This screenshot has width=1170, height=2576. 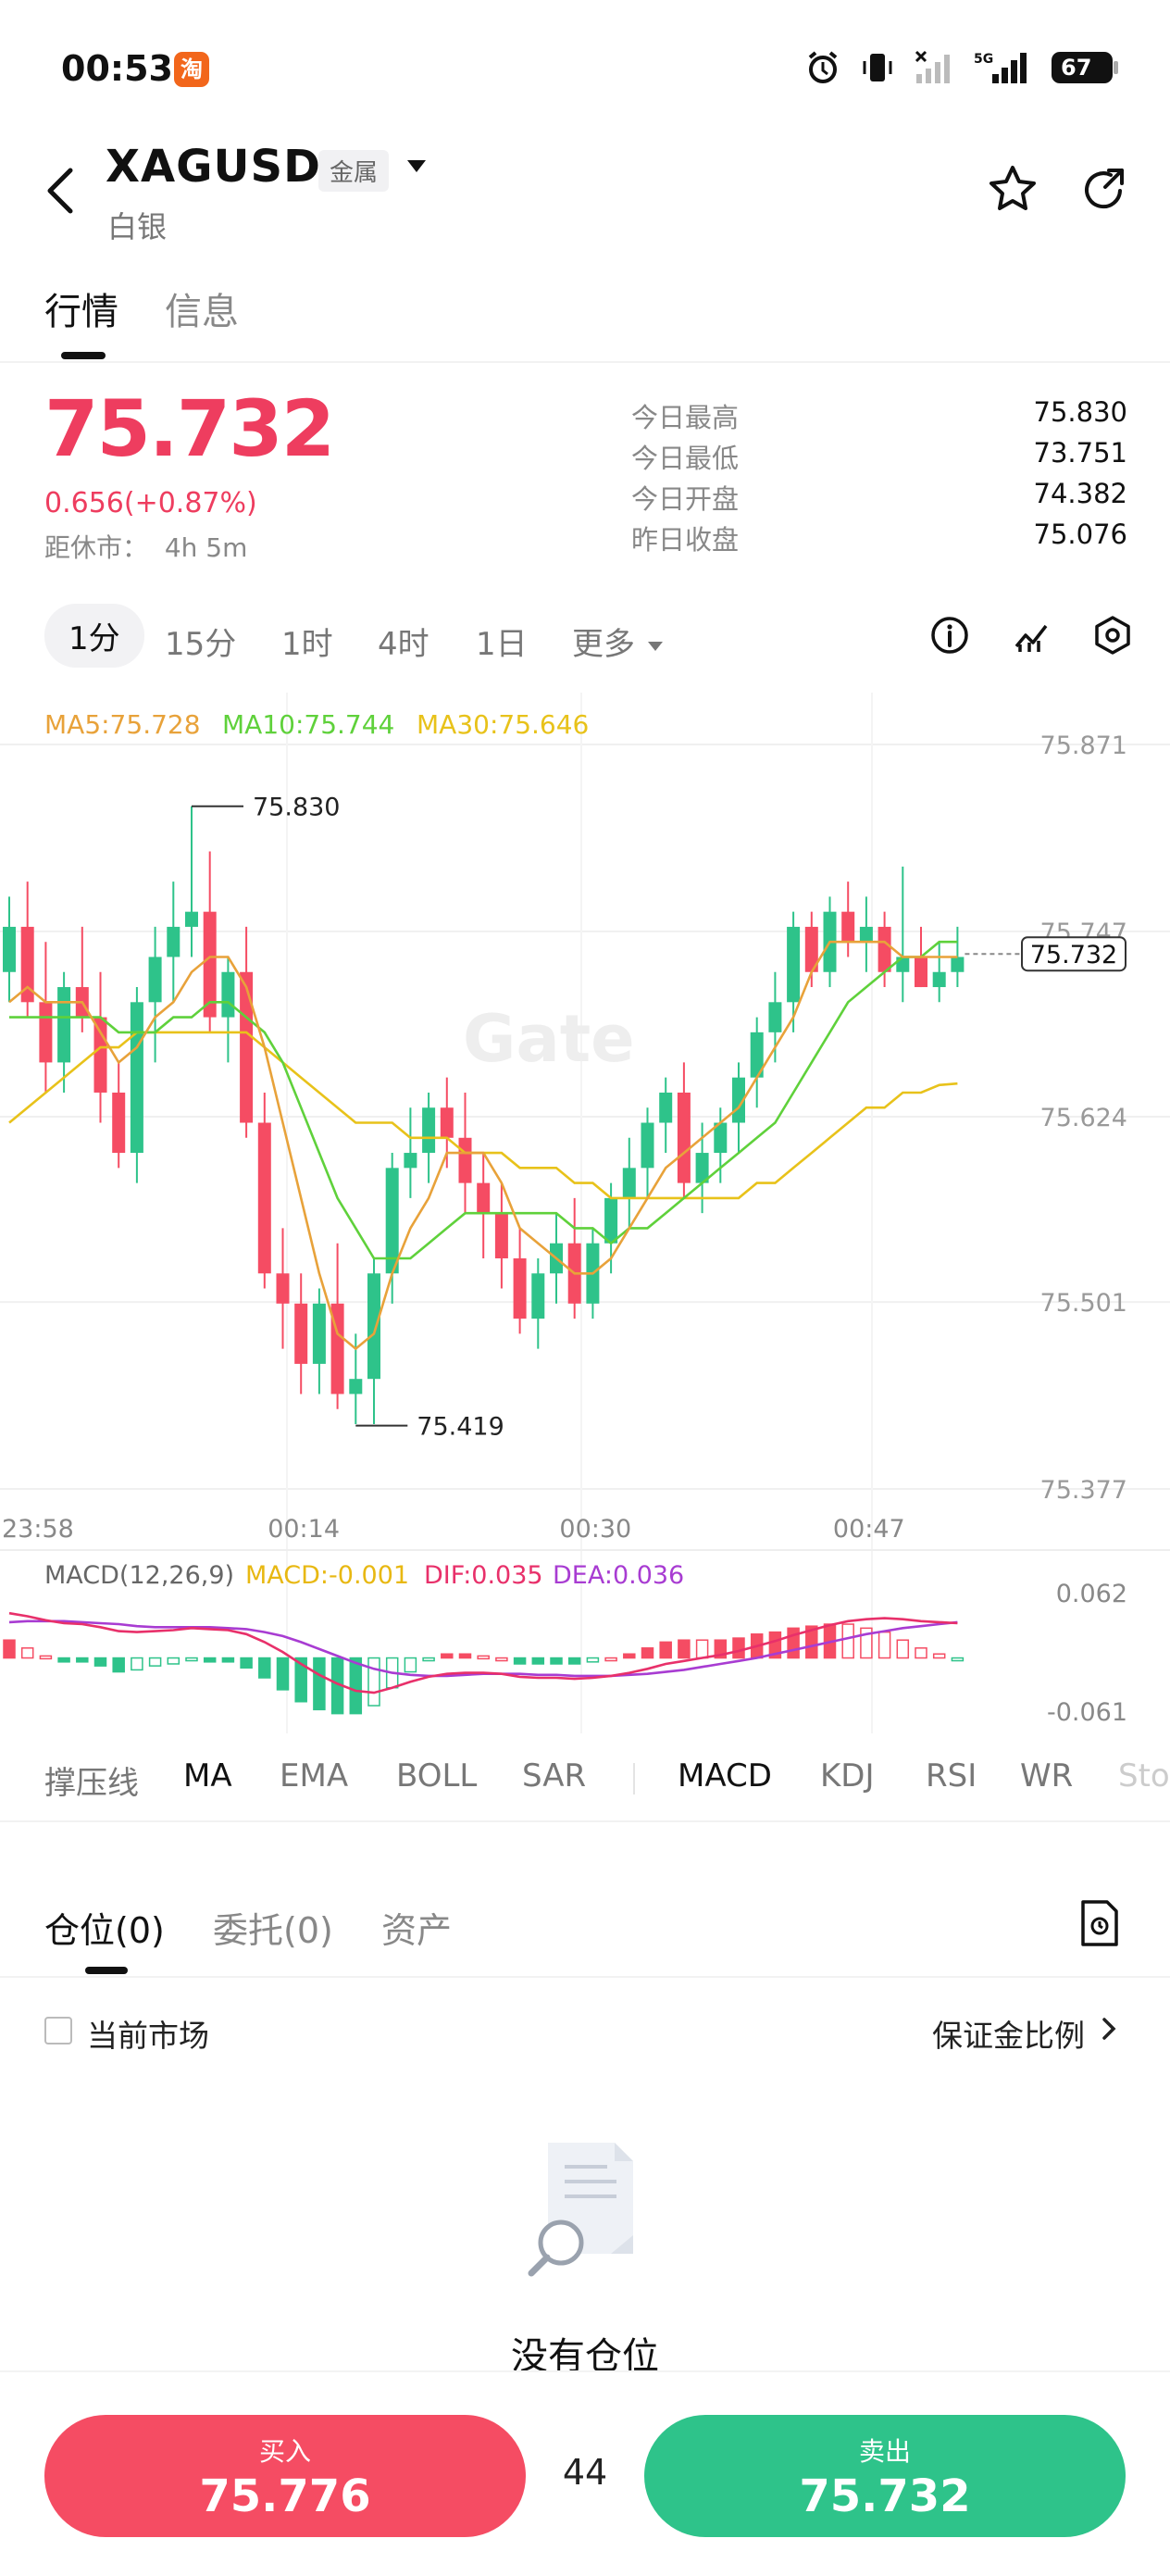 I want to click on tab-underline, so click(x=83, y=356).